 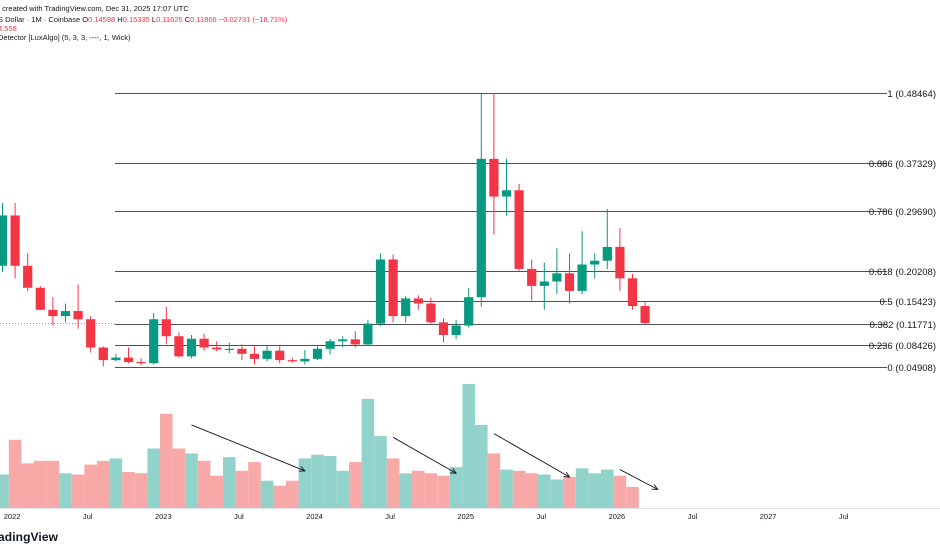 I want to click on tradingview-logo-text: adingView, so click(x=29, y=537).